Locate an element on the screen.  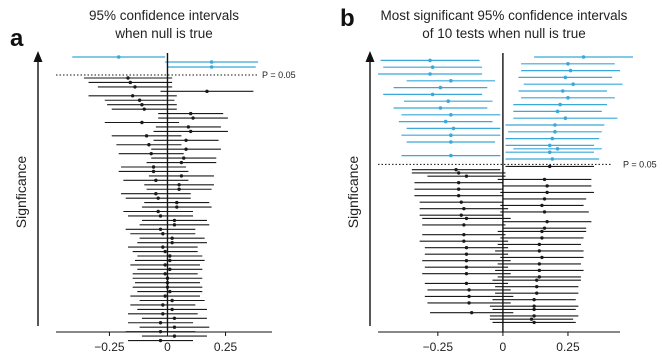
panel-a-y-axis-label: Signficance is located at coordinates (21, 192).